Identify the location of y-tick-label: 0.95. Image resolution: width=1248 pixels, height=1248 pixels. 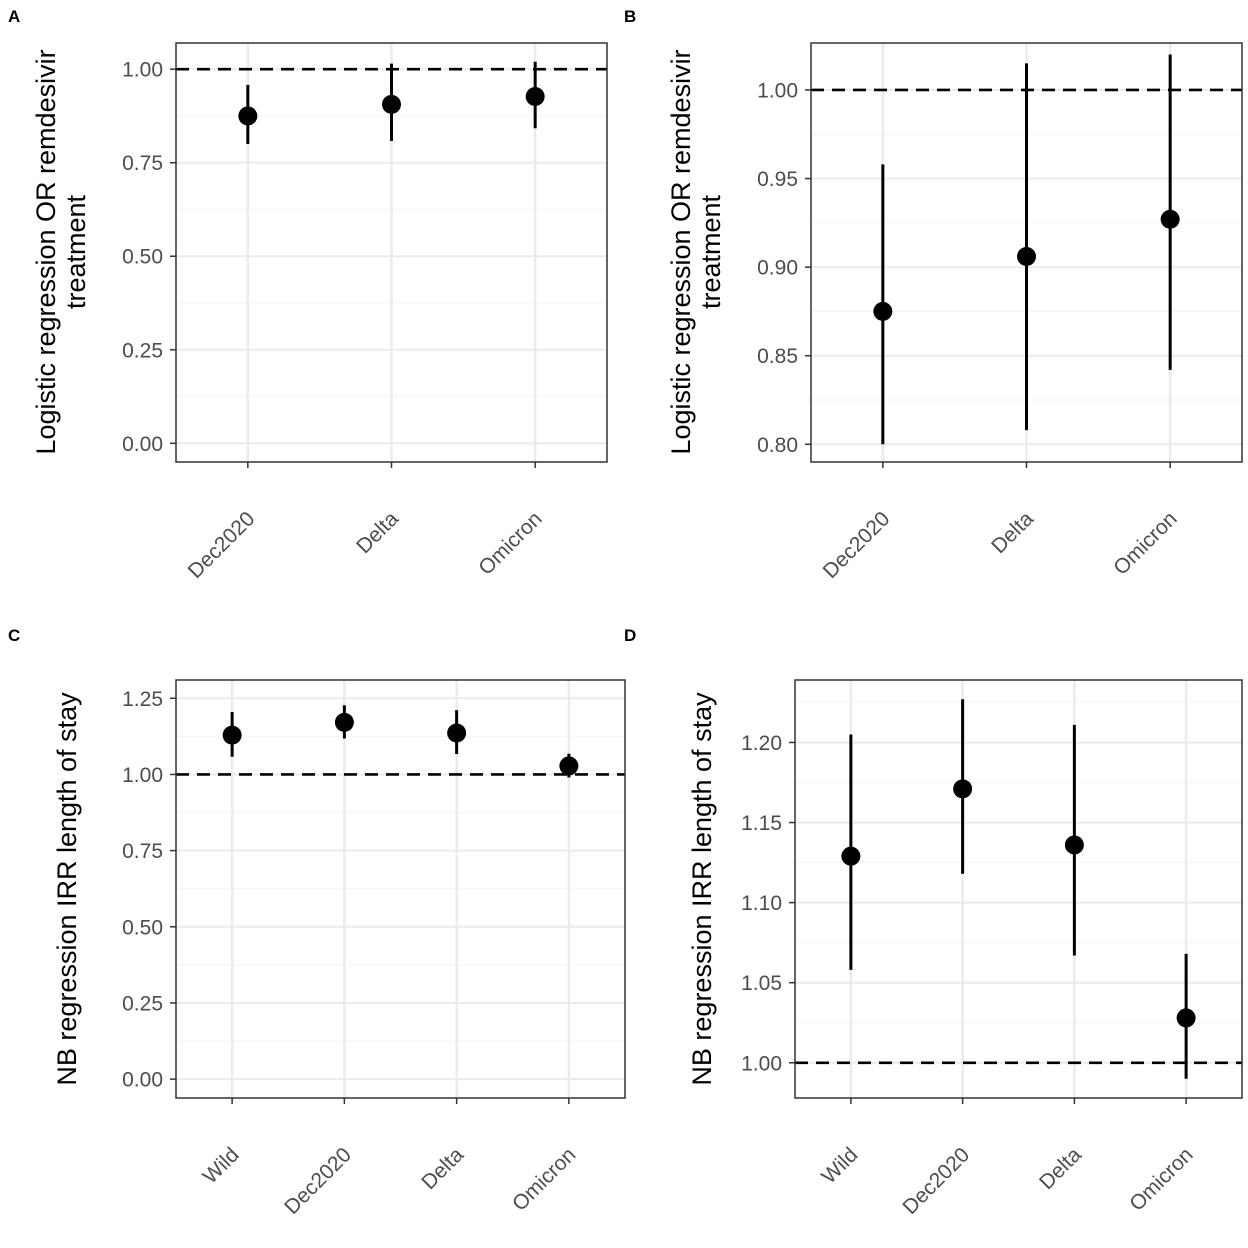
(777, 179).